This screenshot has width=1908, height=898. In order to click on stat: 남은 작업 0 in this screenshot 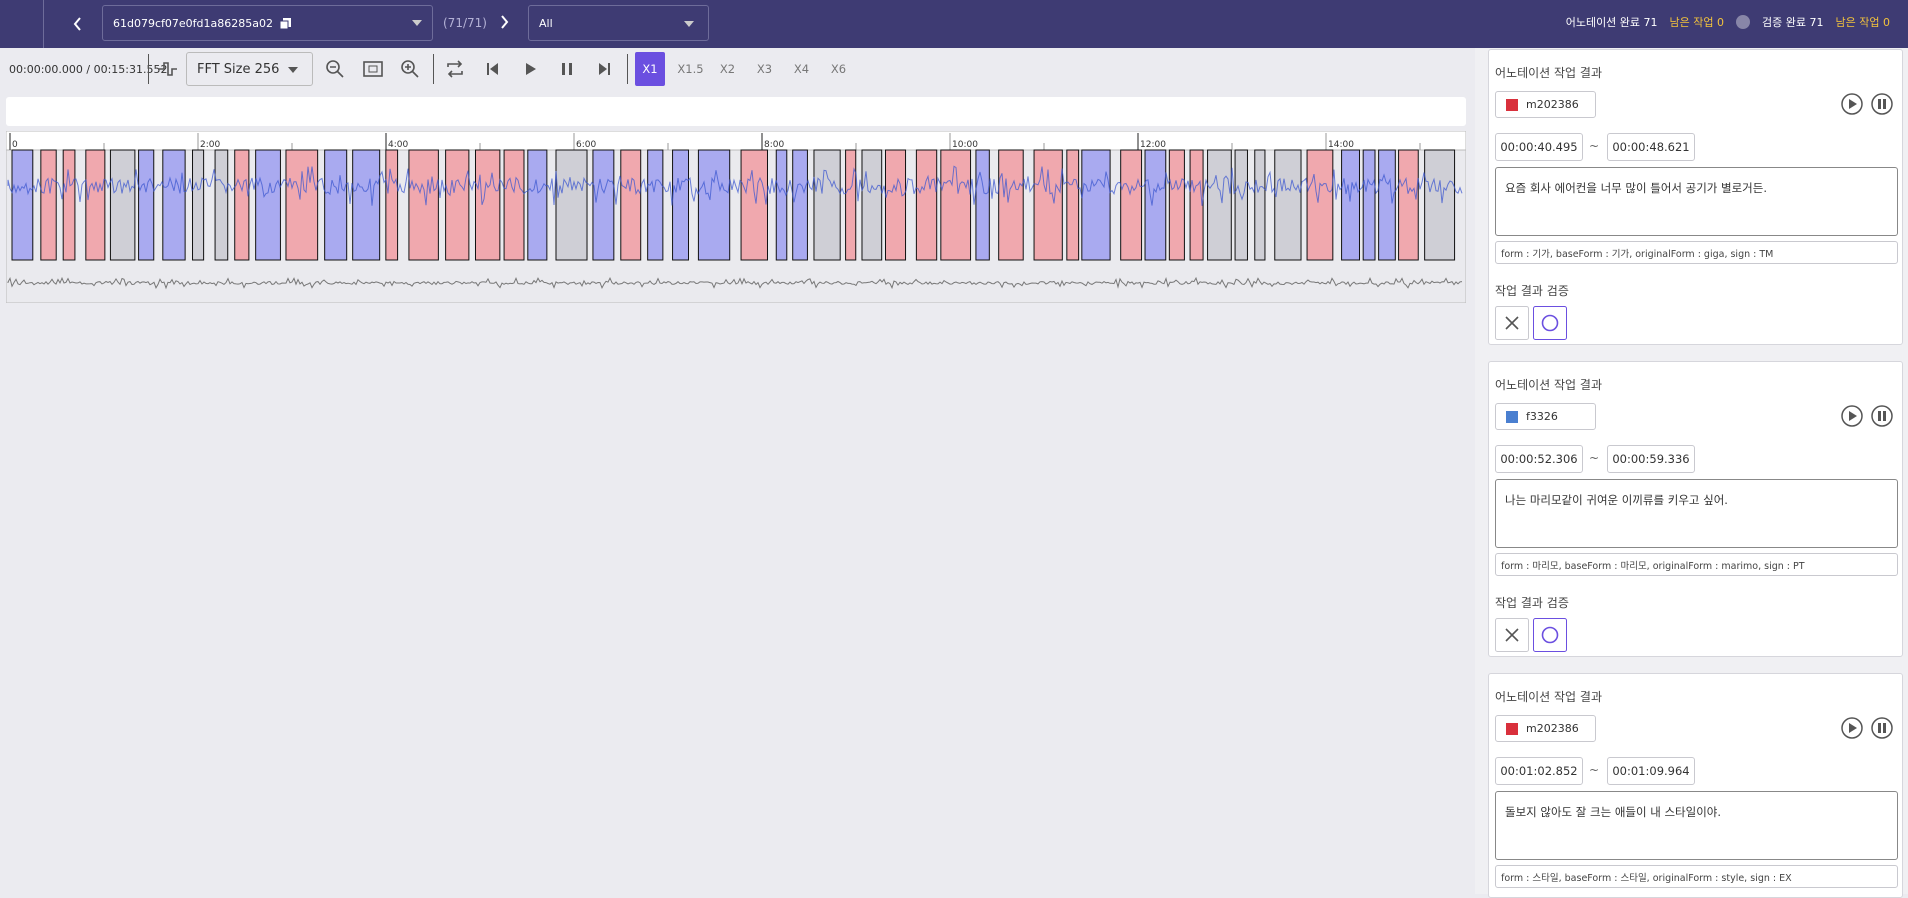, I will do `click(1697, 22)`.